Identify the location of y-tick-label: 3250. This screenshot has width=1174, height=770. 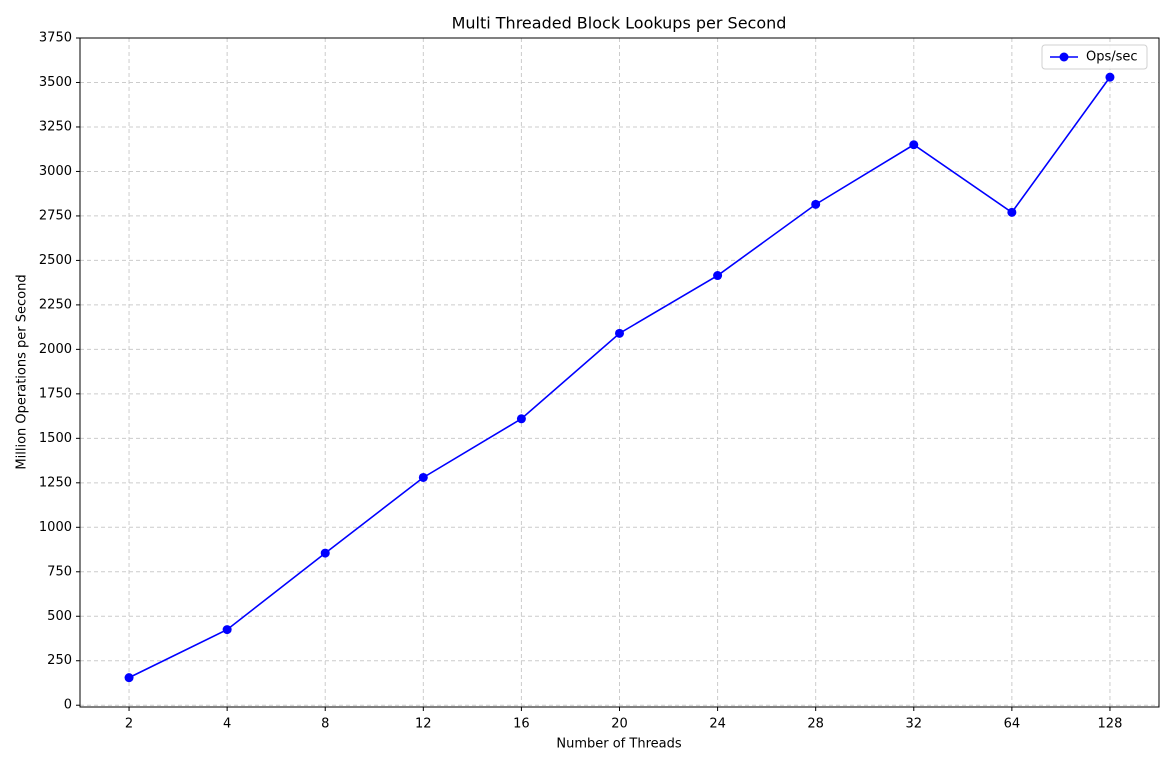
(55, 126).